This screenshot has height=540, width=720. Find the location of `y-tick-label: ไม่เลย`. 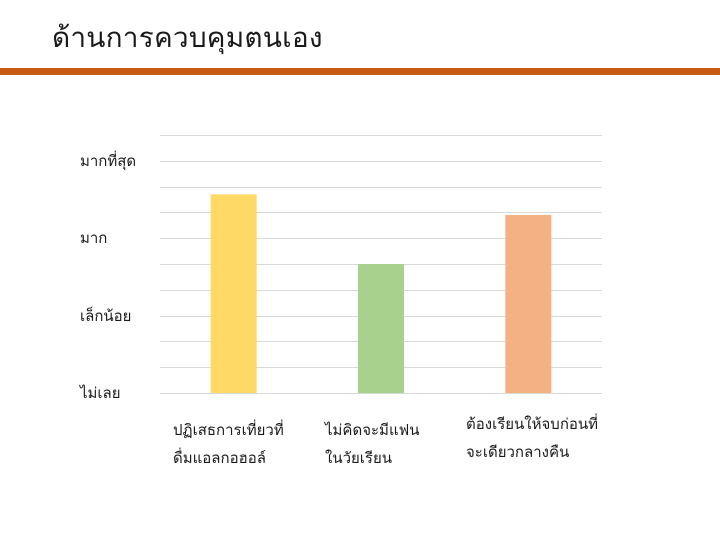

y-tick-label: ไม่เลย is located at coordinates (100, 393).